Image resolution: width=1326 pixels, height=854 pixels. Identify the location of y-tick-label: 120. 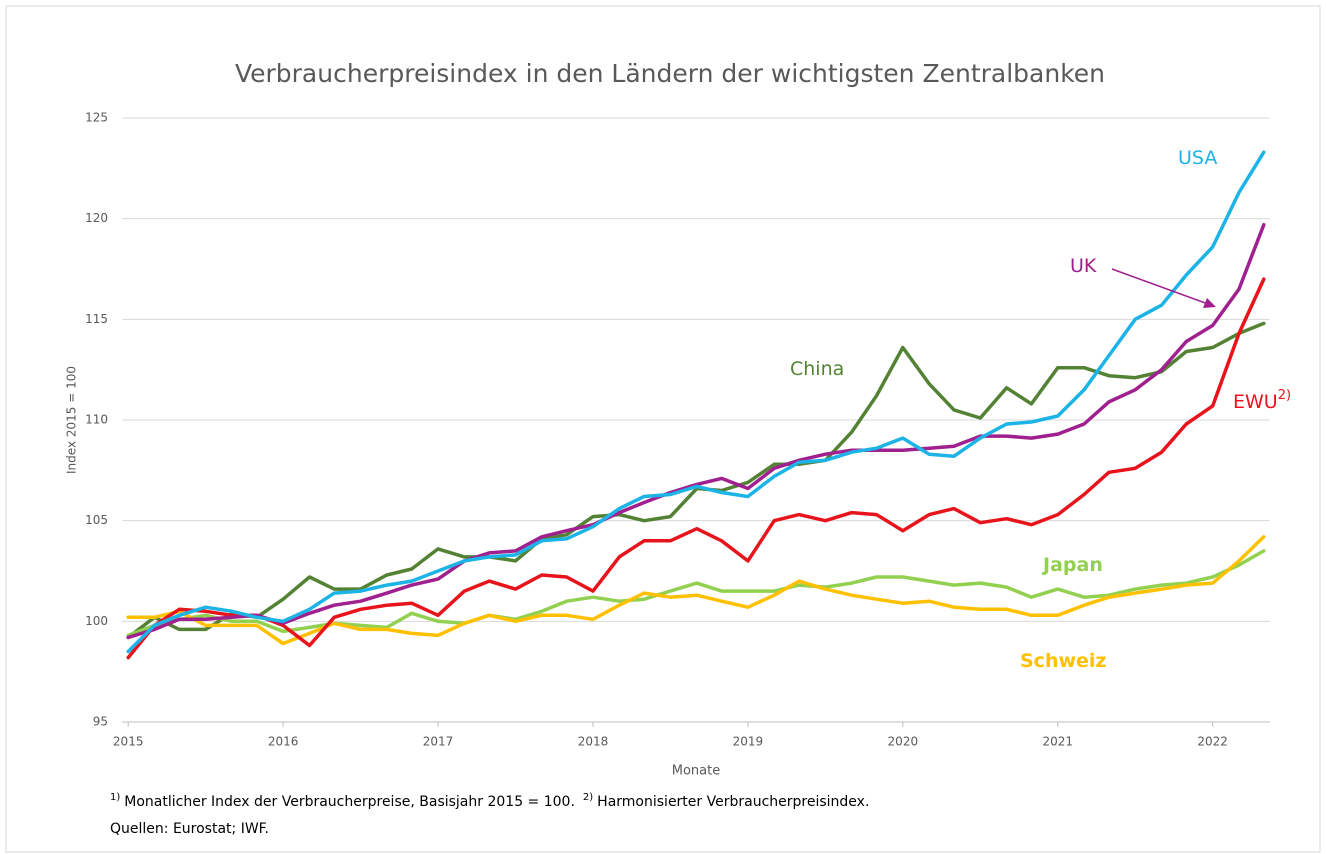
(96, 218).